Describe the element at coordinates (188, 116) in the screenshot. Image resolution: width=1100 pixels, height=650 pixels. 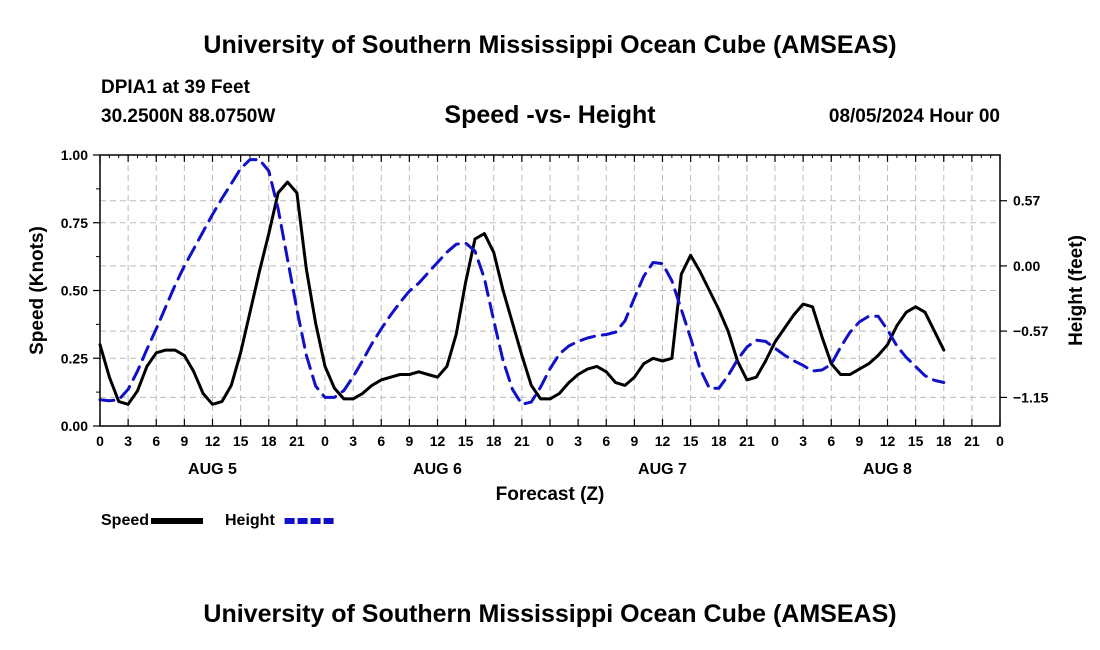
I see `coordinates-label: 30.2500N 88.0750W` at that location.